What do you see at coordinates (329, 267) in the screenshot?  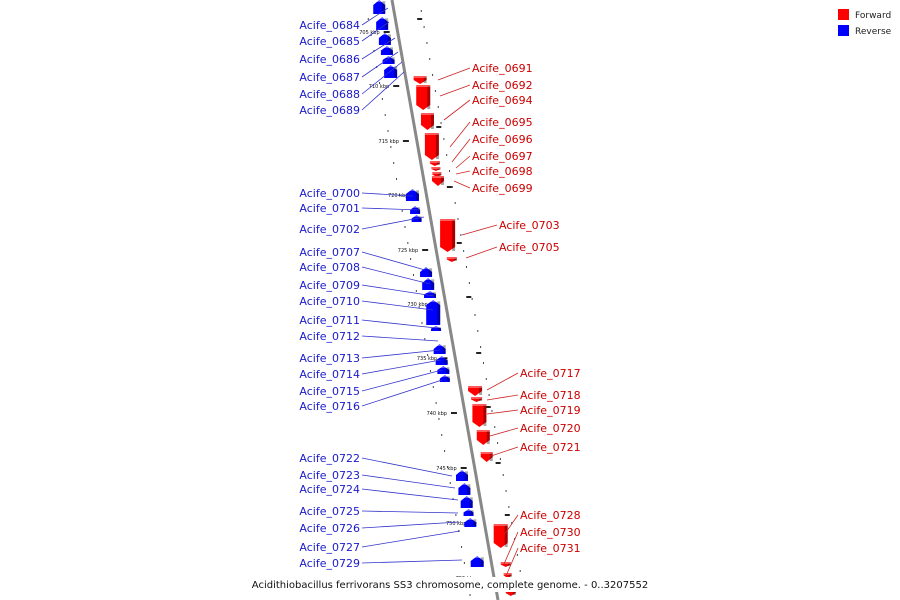 I see `reverse-gene-label: Acife_0708` at bounding box center [329, 267].